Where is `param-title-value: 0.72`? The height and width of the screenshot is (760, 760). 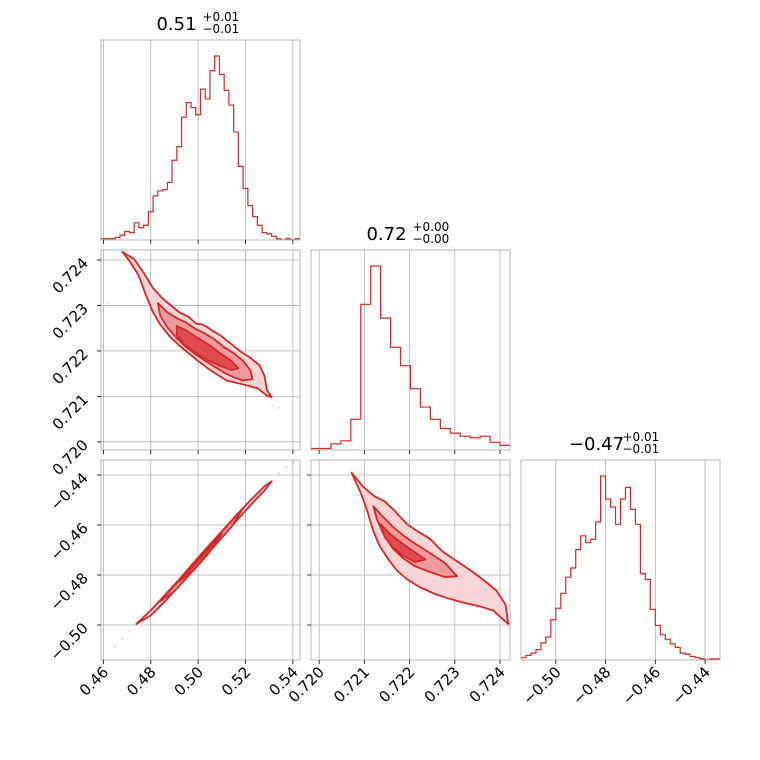
param-title-value: 0.72 is located at coordinates (386, 234).